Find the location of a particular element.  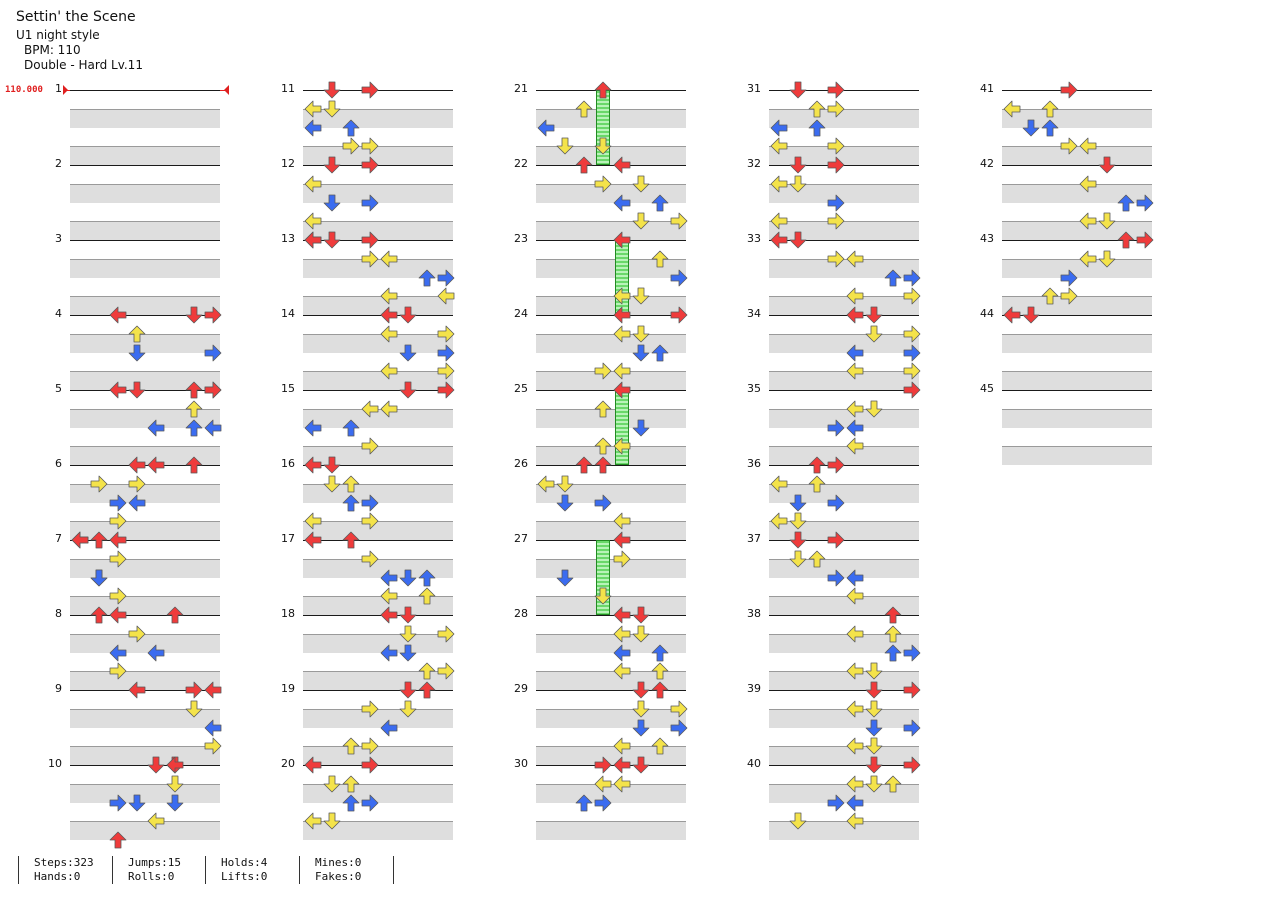

measure-number: 10 is located at coordinates (55, 763).